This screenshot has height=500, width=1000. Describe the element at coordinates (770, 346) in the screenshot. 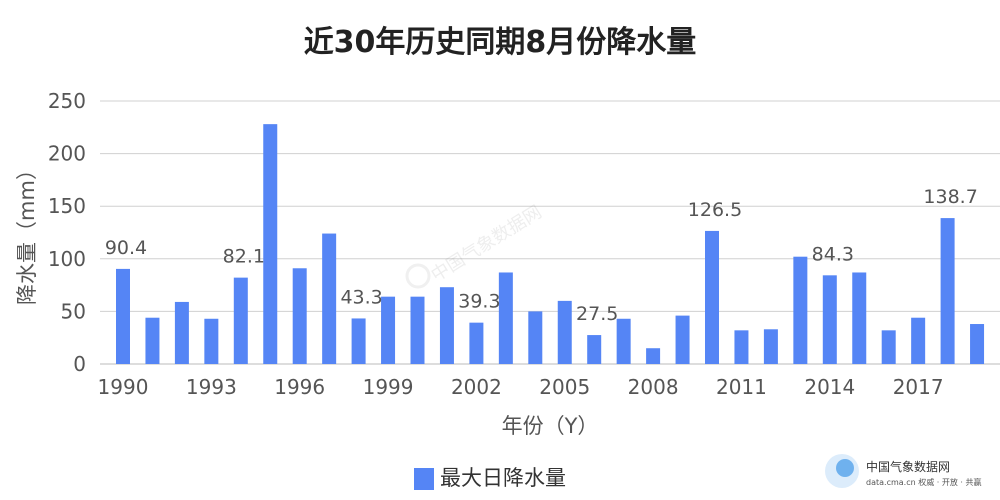

I see `bar-2012` at that location.